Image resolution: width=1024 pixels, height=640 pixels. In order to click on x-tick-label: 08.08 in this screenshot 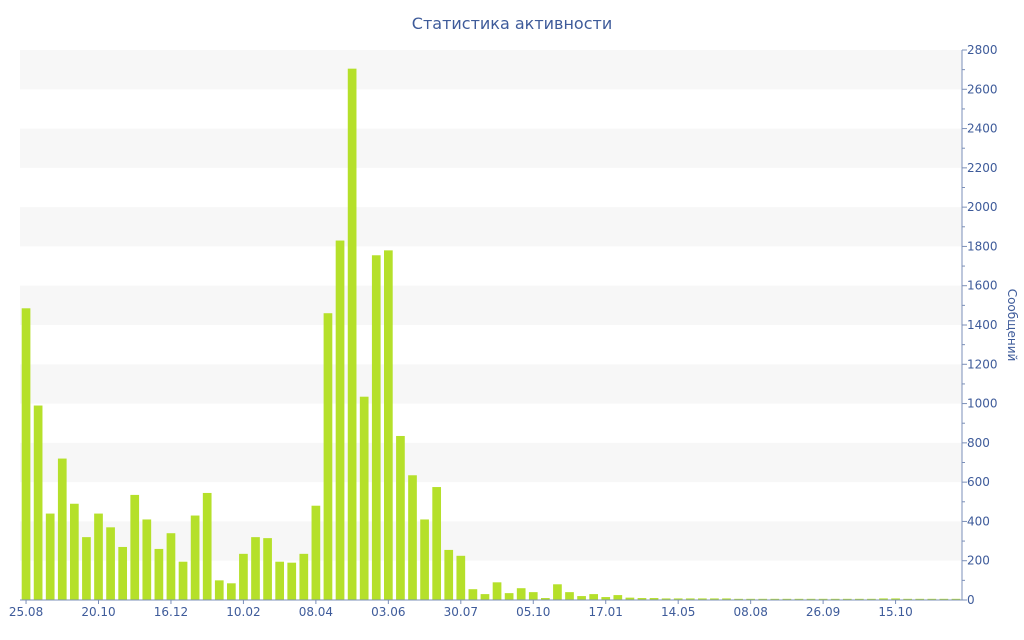, I will do `click(750, 612)`.